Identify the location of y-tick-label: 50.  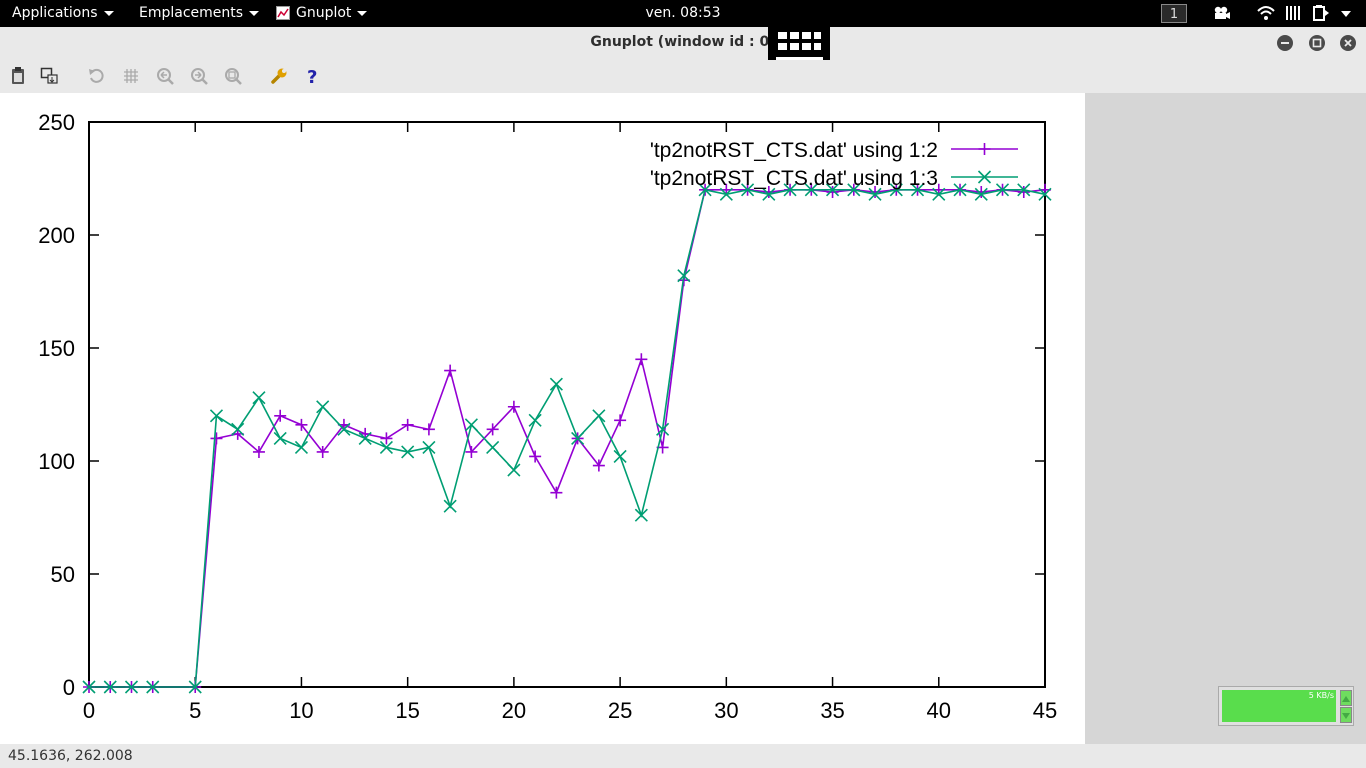
(63, 574).